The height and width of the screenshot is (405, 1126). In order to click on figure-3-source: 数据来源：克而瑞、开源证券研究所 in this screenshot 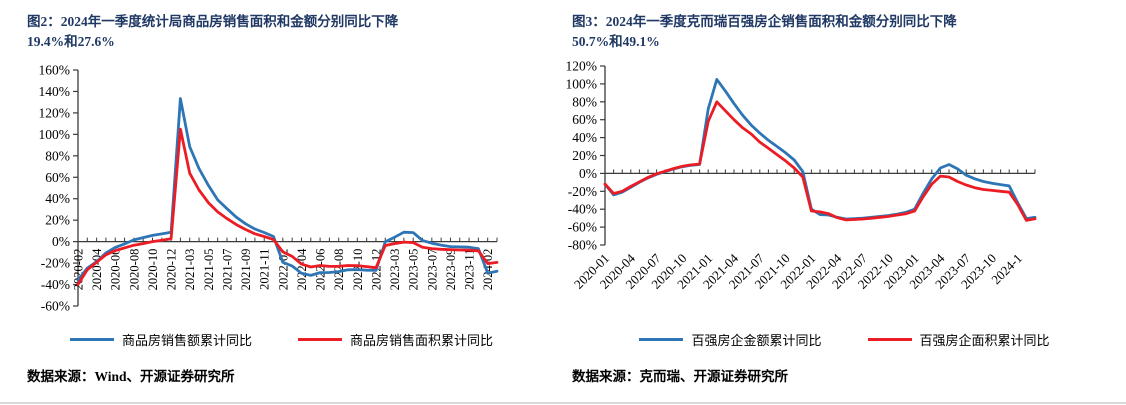, I will do `click(680, 376)`.